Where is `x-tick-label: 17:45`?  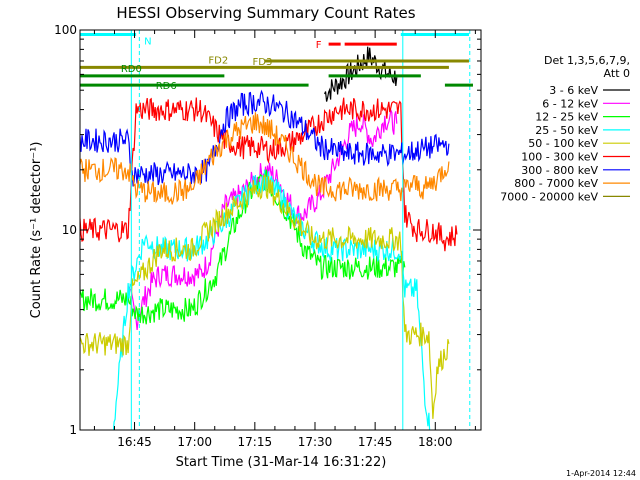
x-tick-label: 17:45 is located at coordinates (375, 442).